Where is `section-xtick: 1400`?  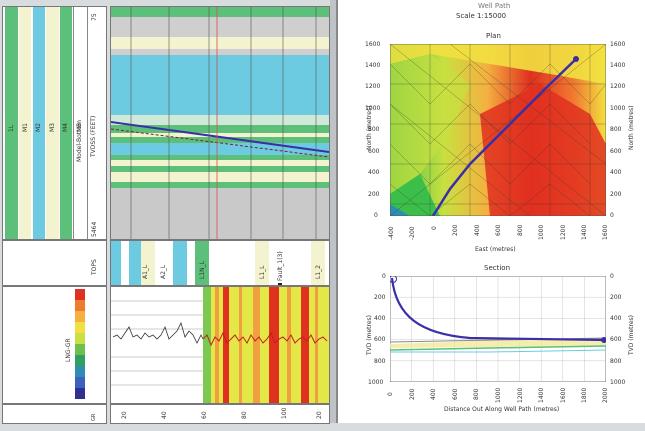 section-xtick: 1400 is located at coordinates (541, 395).